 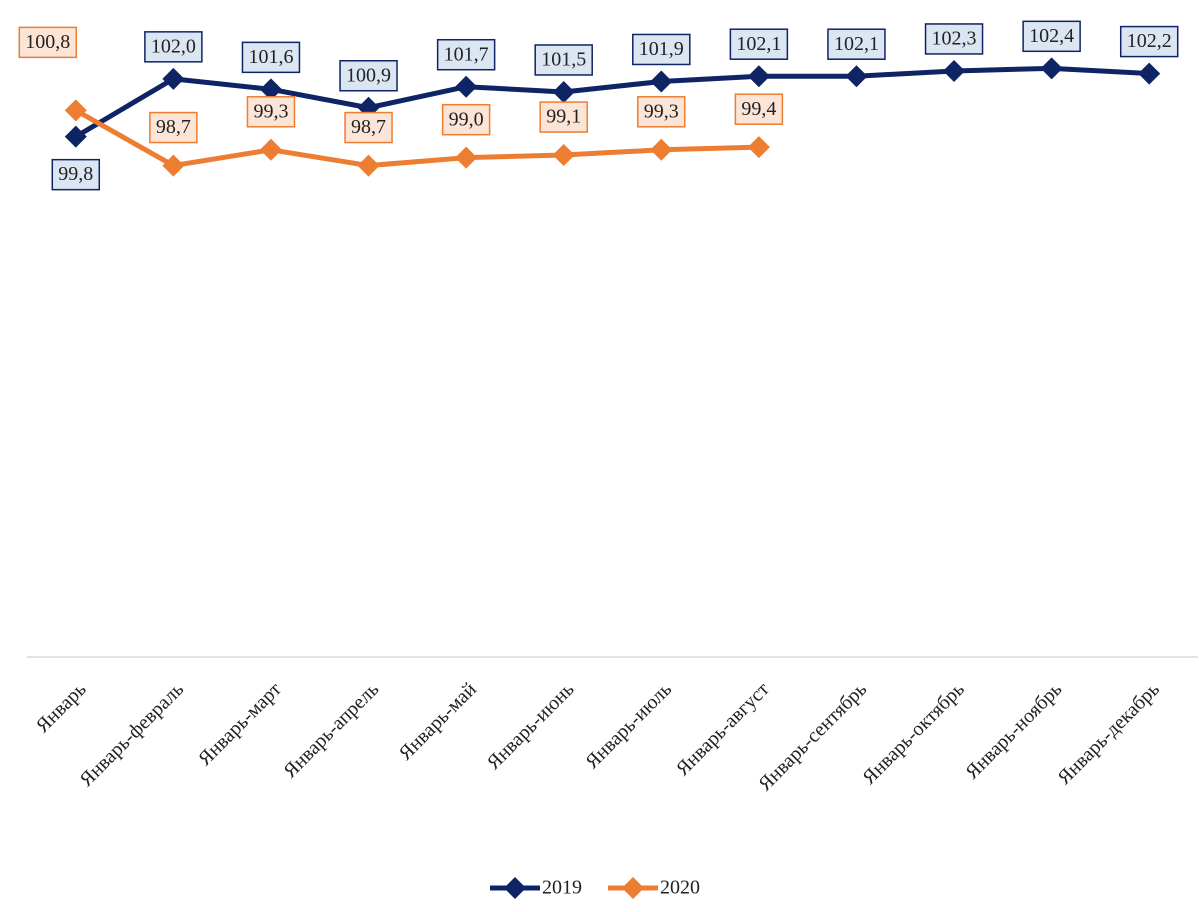 I want to click on data-label: 99,8, so click(x=76, y=174).